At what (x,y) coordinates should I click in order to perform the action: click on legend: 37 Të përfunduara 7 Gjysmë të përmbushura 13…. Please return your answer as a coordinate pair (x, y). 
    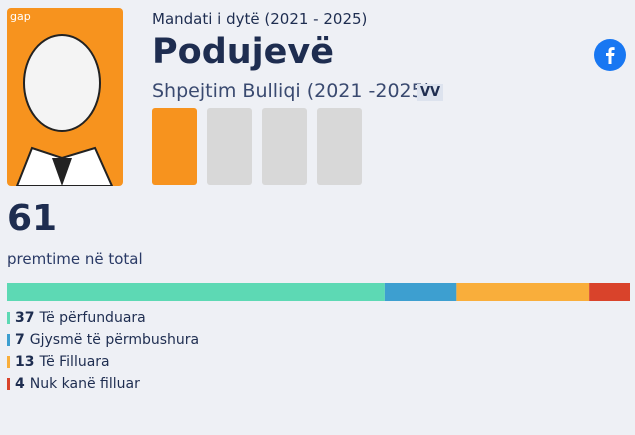
    Looking at the image, I should click on (103, 351).